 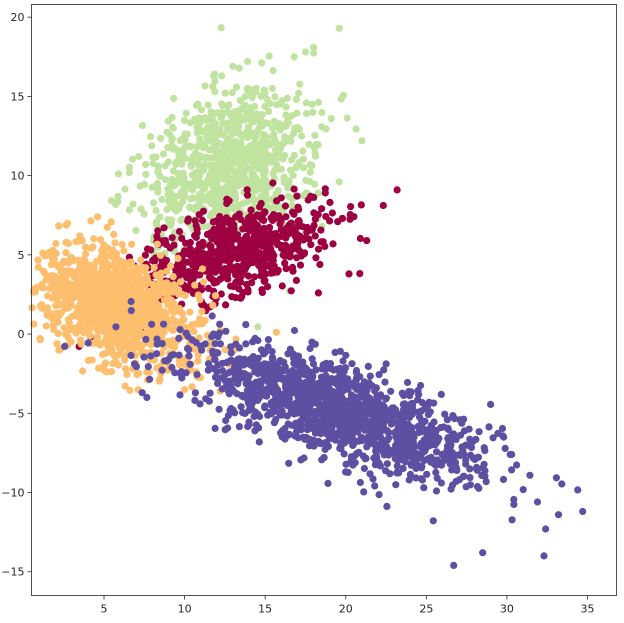 I want to click on y-axis-ticks: −15 −10 −5 0 5 10 15 20, so click(x=16, y=295).